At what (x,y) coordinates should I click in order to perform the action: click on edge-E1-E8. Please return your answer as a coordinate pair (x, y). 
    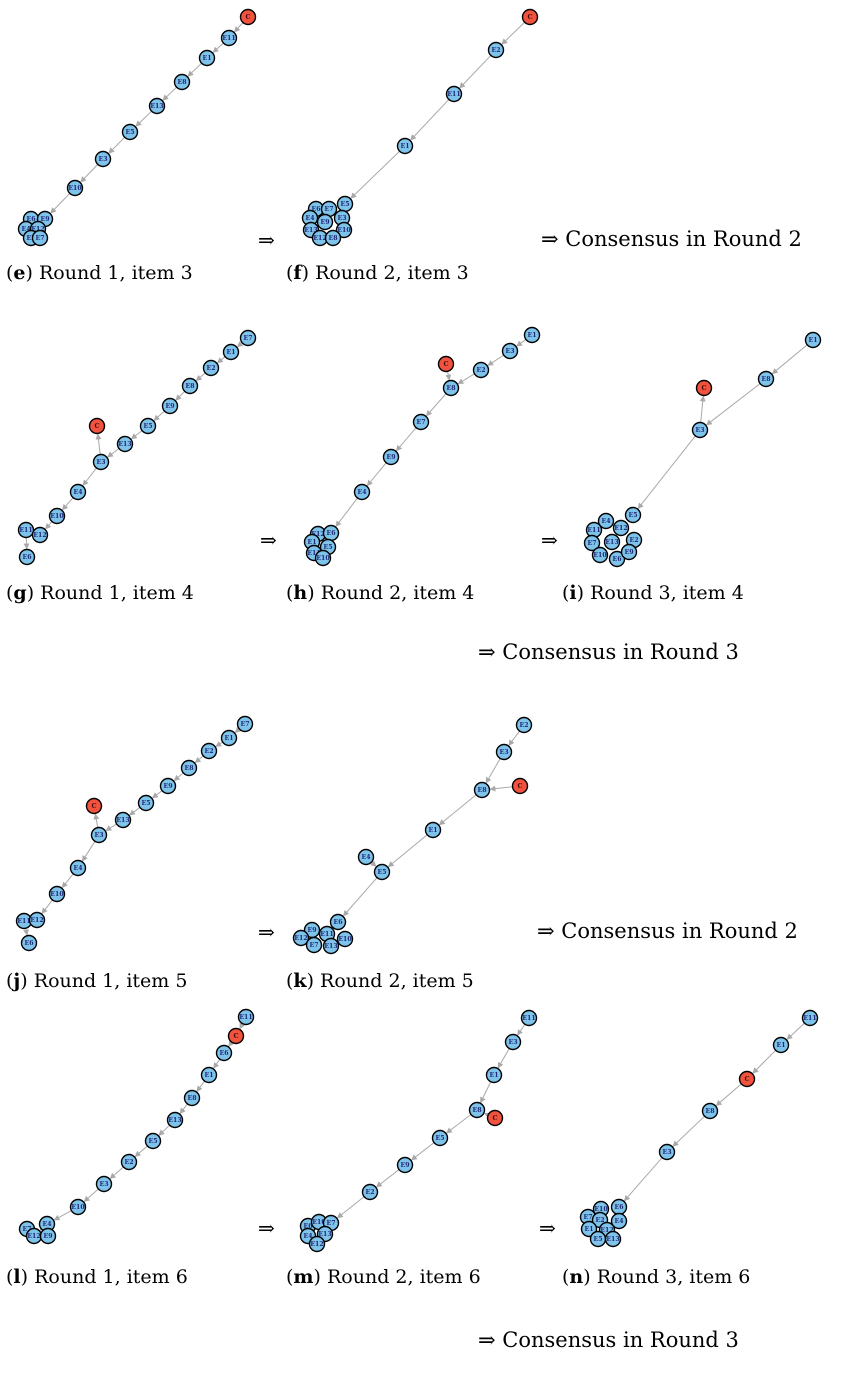
    Looking at the image, I should click on (200, 1086).